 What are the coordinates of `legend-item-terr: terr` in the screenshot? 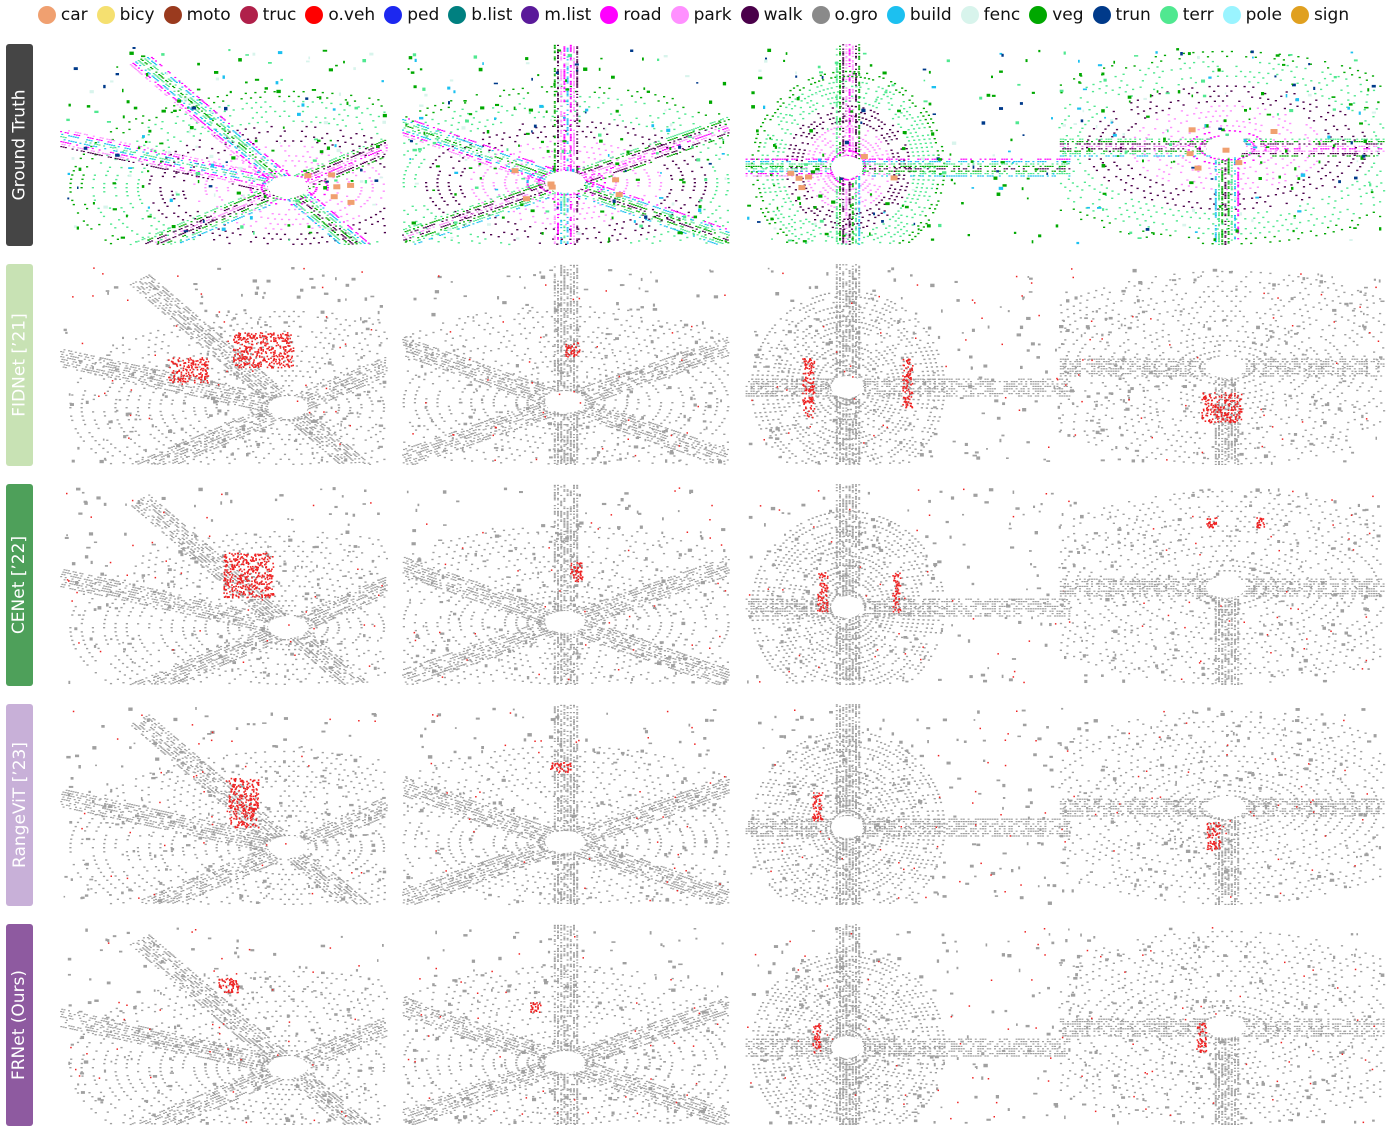 It's located at (1186, 15).